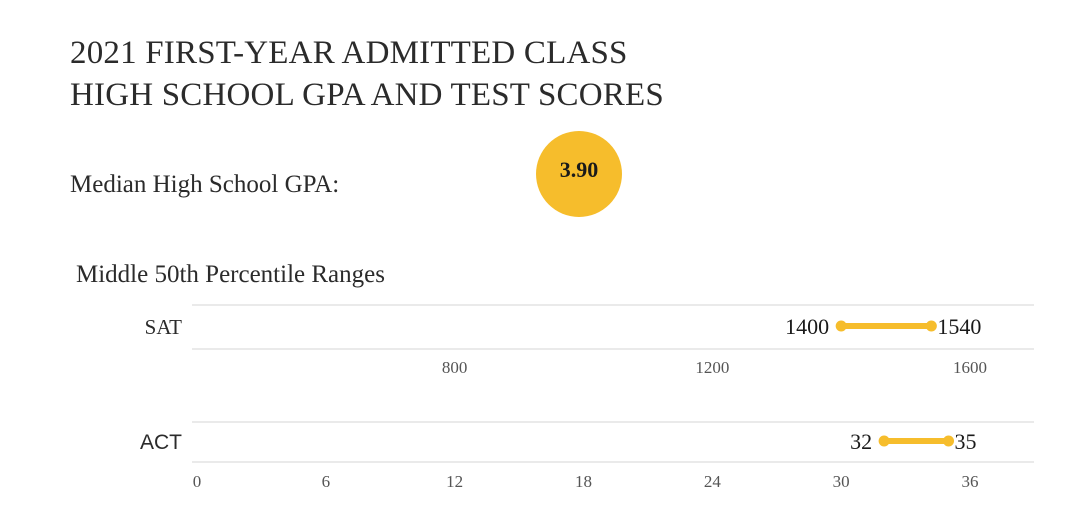 This screenshot has width=1080, height=509. I want to click on act-tick-label: 18, so click(583, 481).